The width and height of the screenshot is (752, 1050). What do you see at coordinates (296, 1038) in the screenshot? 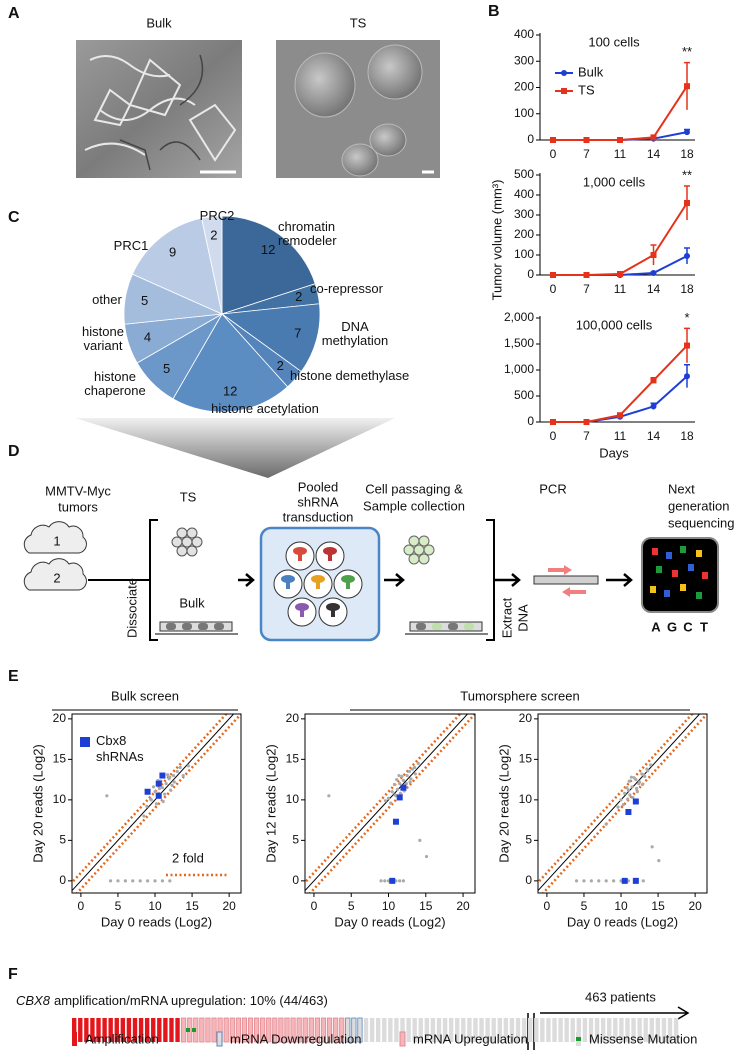
I see `legend-label: mRNA Downregulation` at bounding box center [296, 1038].